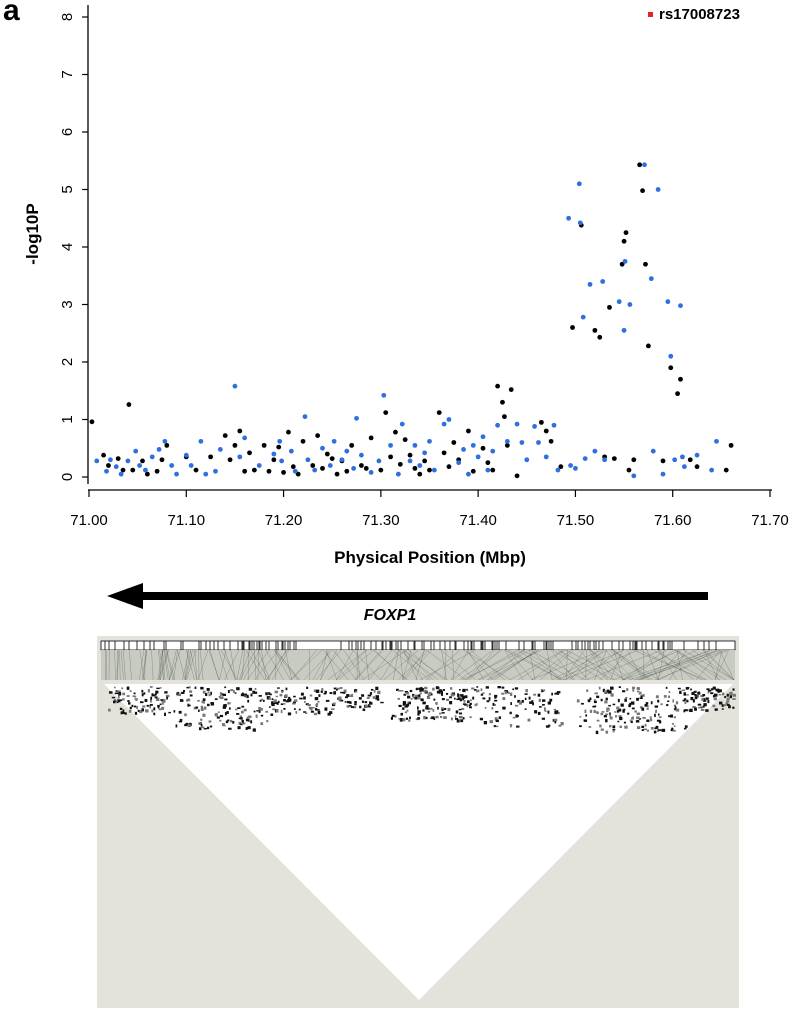 The height and width of the screenshot is (1016, 800). I want to click on y-tick-label: 7, so click(67, 74).